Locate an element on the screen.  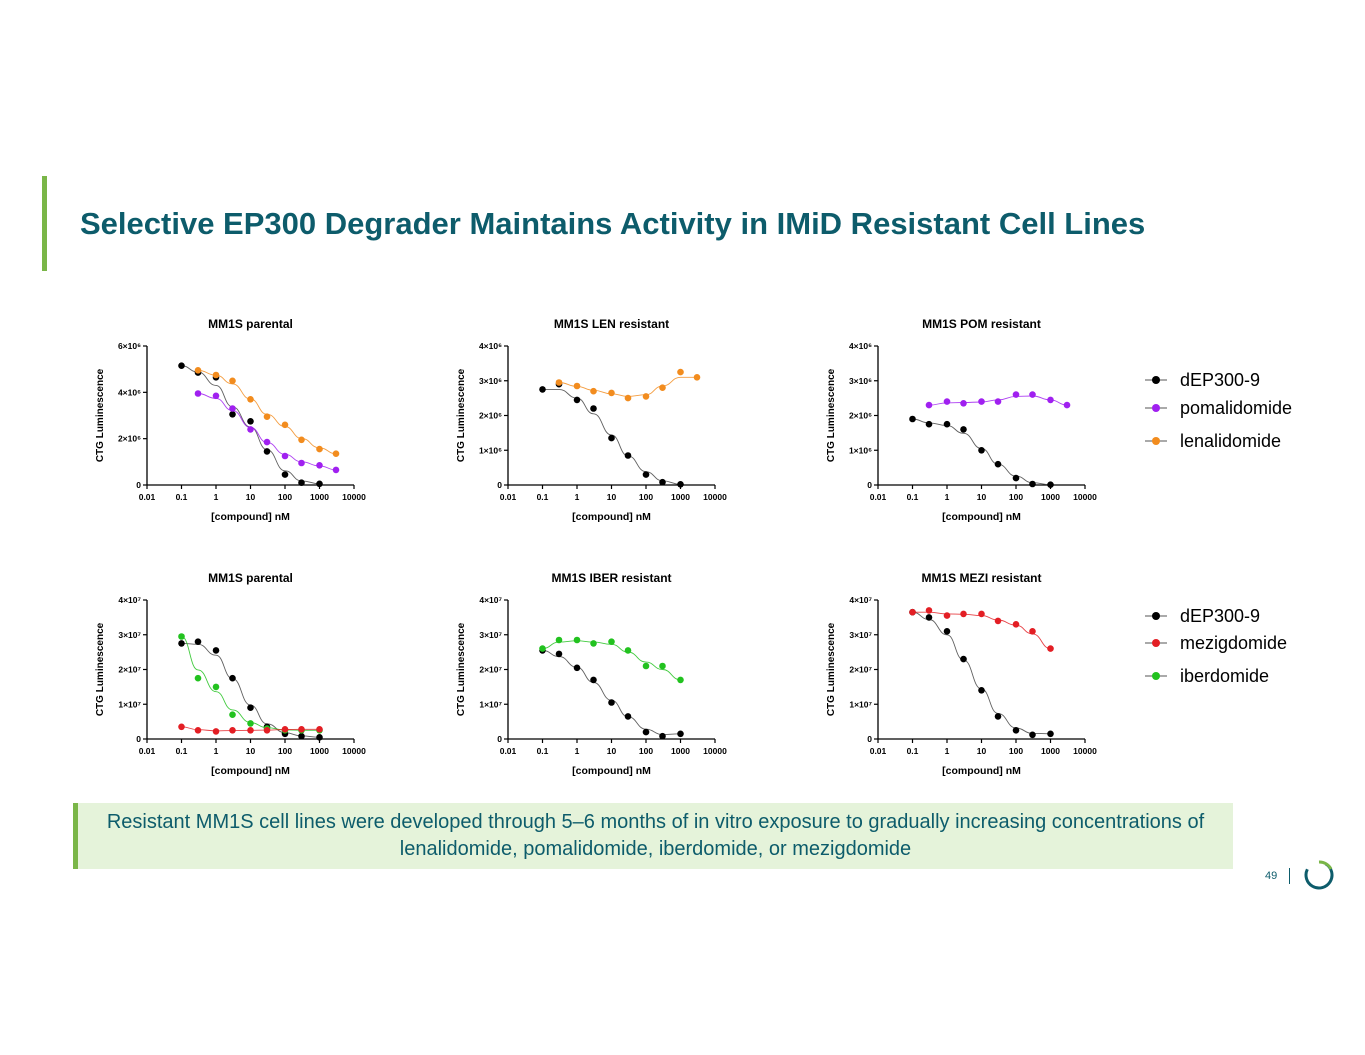
page-number-divider is located at coordinates (1289, 876).